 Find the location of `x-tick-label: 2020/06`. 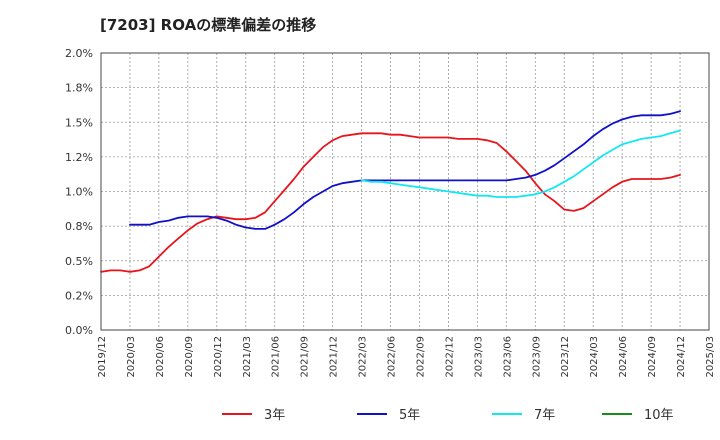

x-tick-label: 2020/06 is located at coordinates (160, 357).